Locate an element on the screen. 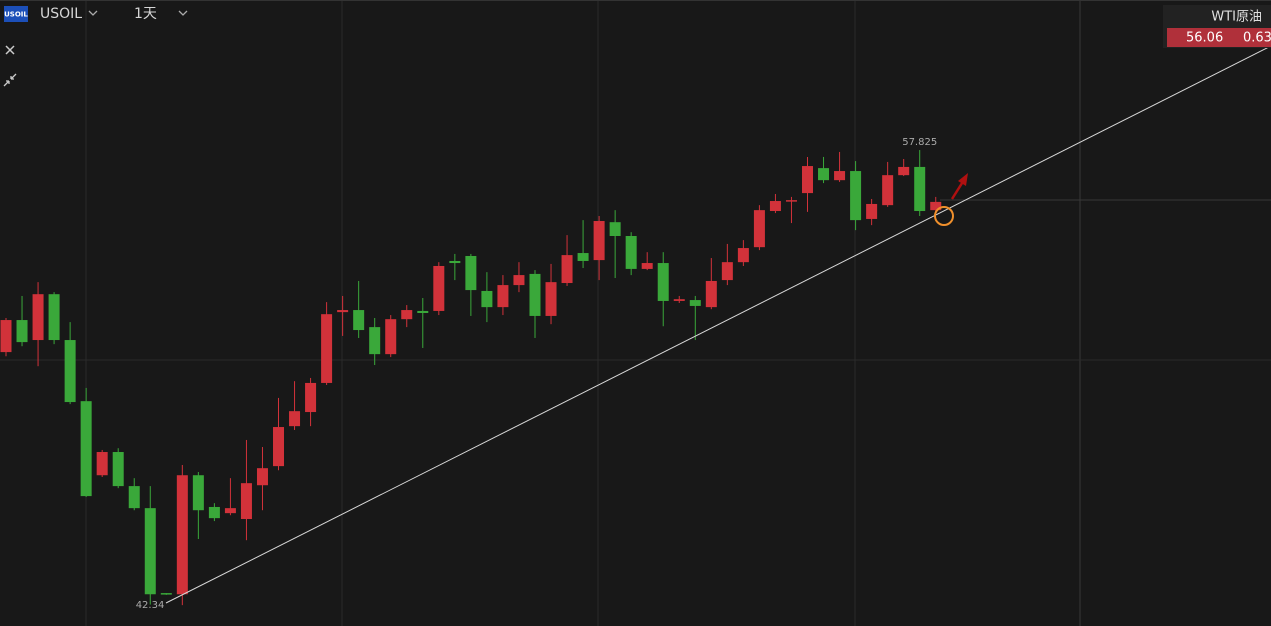 This screenshot has width=1271, height=626. quote-price: 56.06 is located at coordinates (1204, 38).